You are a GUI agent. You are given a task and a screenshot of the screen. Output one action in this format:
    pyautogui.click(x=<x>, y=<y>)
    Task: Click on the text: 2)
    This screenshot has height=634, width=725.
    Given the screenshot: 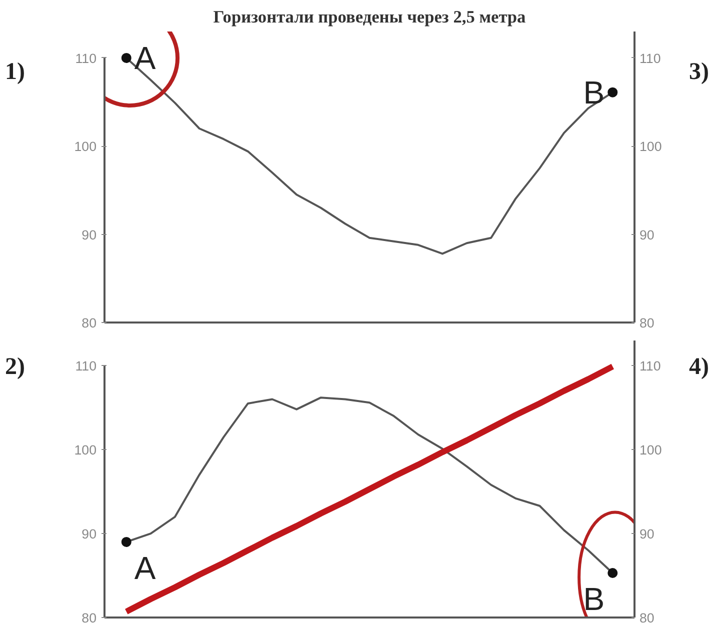 What is the action you would take?
    pyautogui.click(x=15, y=367)
    